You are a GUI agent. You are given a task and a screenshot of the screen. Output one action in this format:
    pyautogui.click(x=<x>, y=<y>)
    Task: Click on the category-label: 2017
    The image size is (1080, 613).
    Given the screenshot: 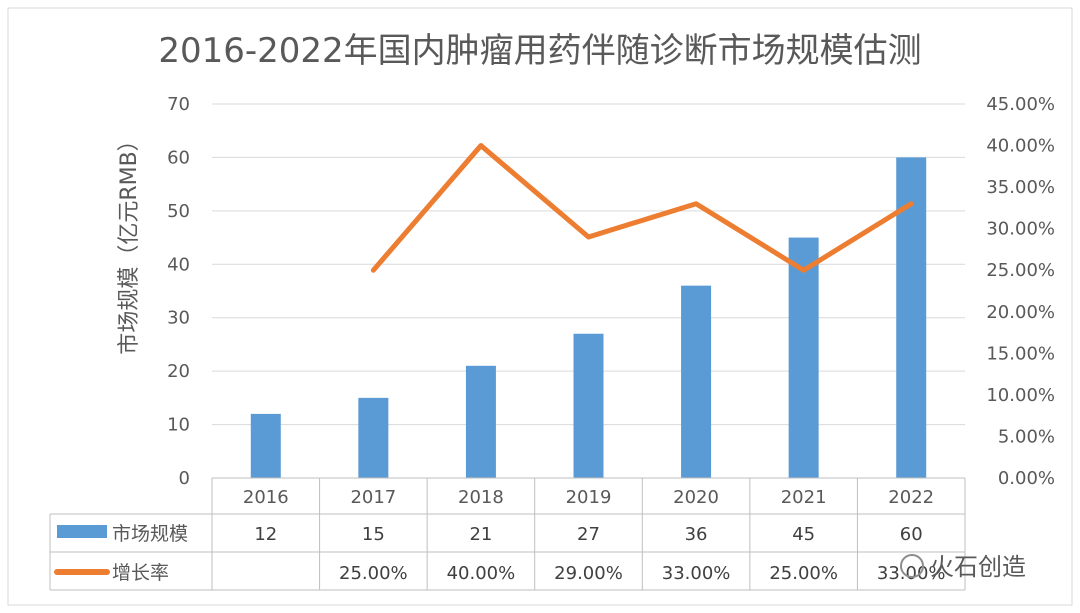 What is the action you would take?
    pyautogui.click(x=373, y=497)
    